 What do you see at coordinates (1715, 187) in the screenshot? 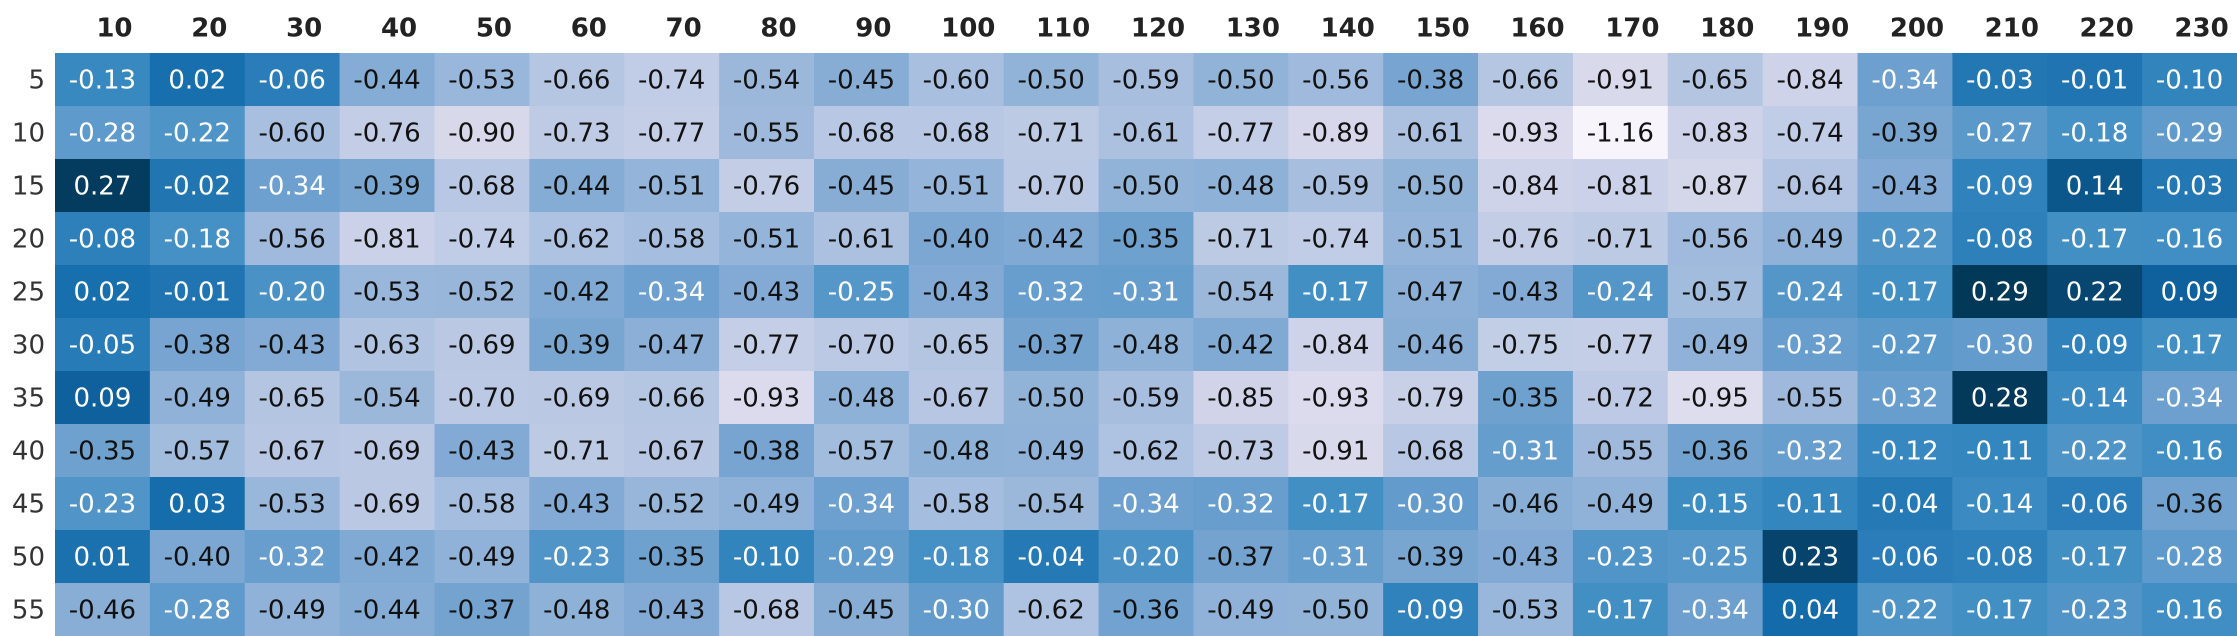
I see `cell-value-label: -0.87` at bounding box center [1715, 187].